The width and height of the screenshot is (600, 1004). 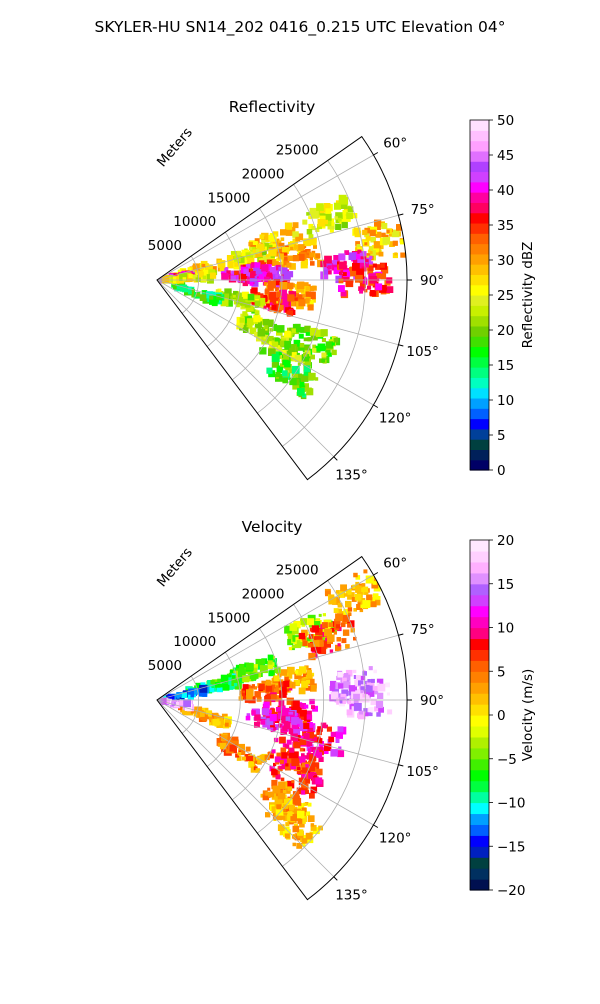 What do you see at coordinates (194, 642) in the screenshot?
I see `range-tick-label: 10000` at bounding box center [194, 642].